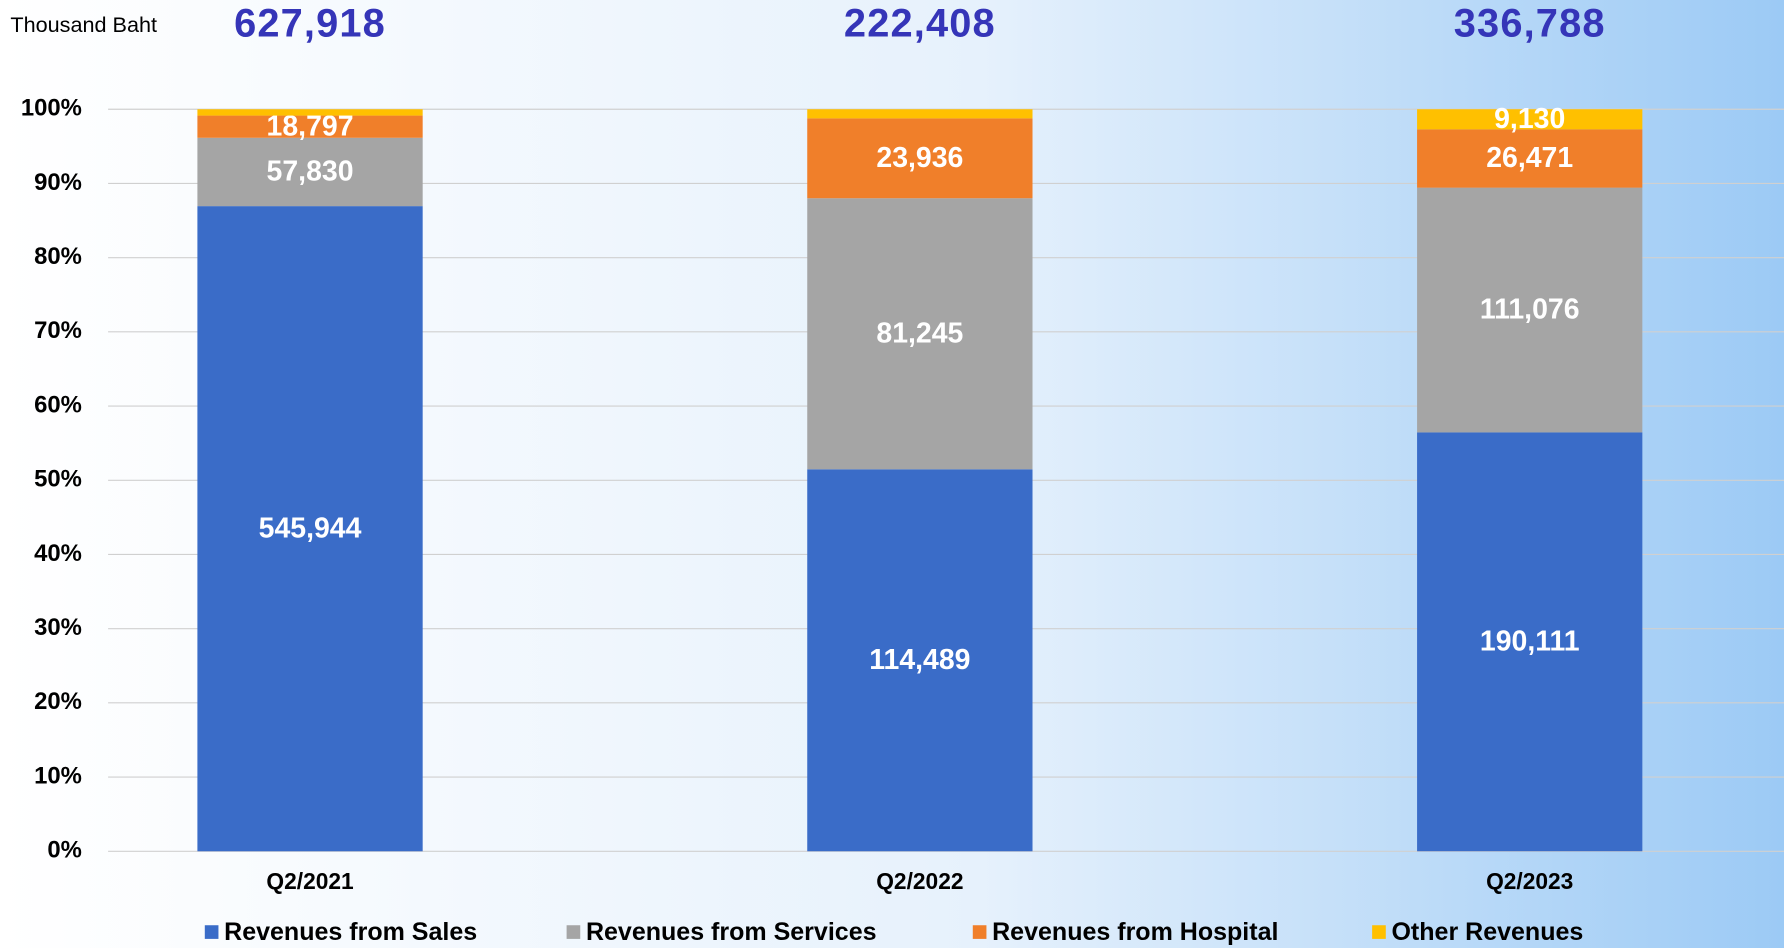 This screenshot has width=1784, height=948. Describe the element at coordinates (58, 553) in the screenshot. I see `y-tick-label: 40%` at that location.